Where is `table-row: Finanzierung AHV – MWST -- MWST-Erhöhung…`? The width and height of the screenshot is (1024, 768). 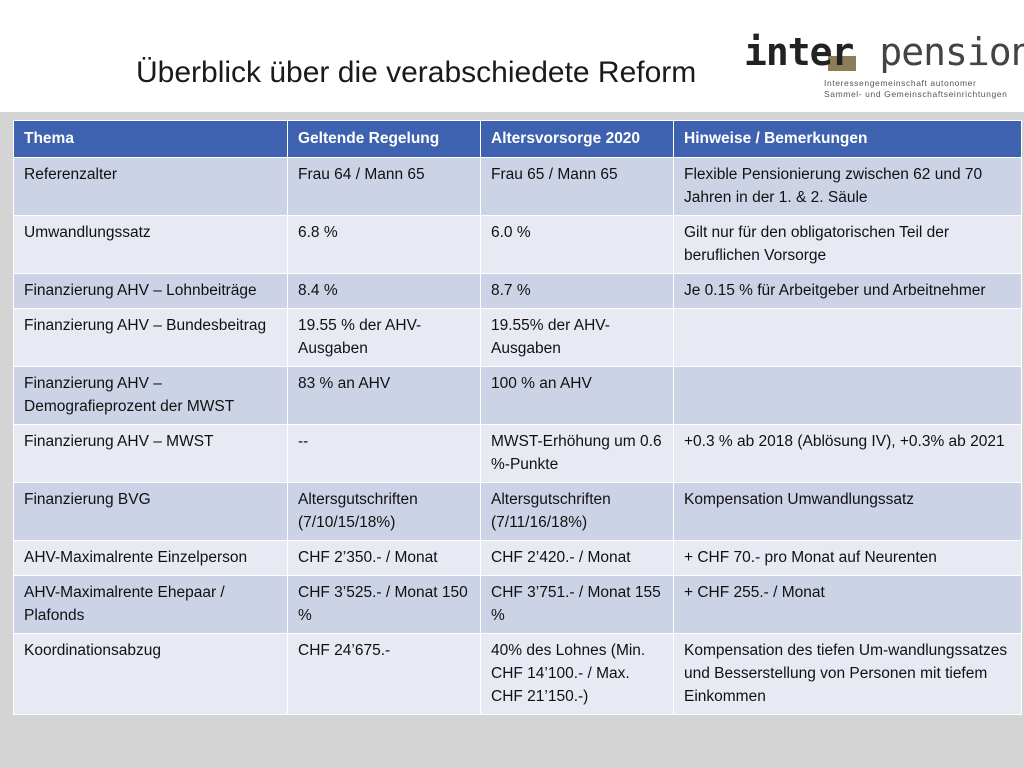 table-row: Finanzierung AHV – MWST -- MWST-Erhöhung… is located at coordinates (517, 453).